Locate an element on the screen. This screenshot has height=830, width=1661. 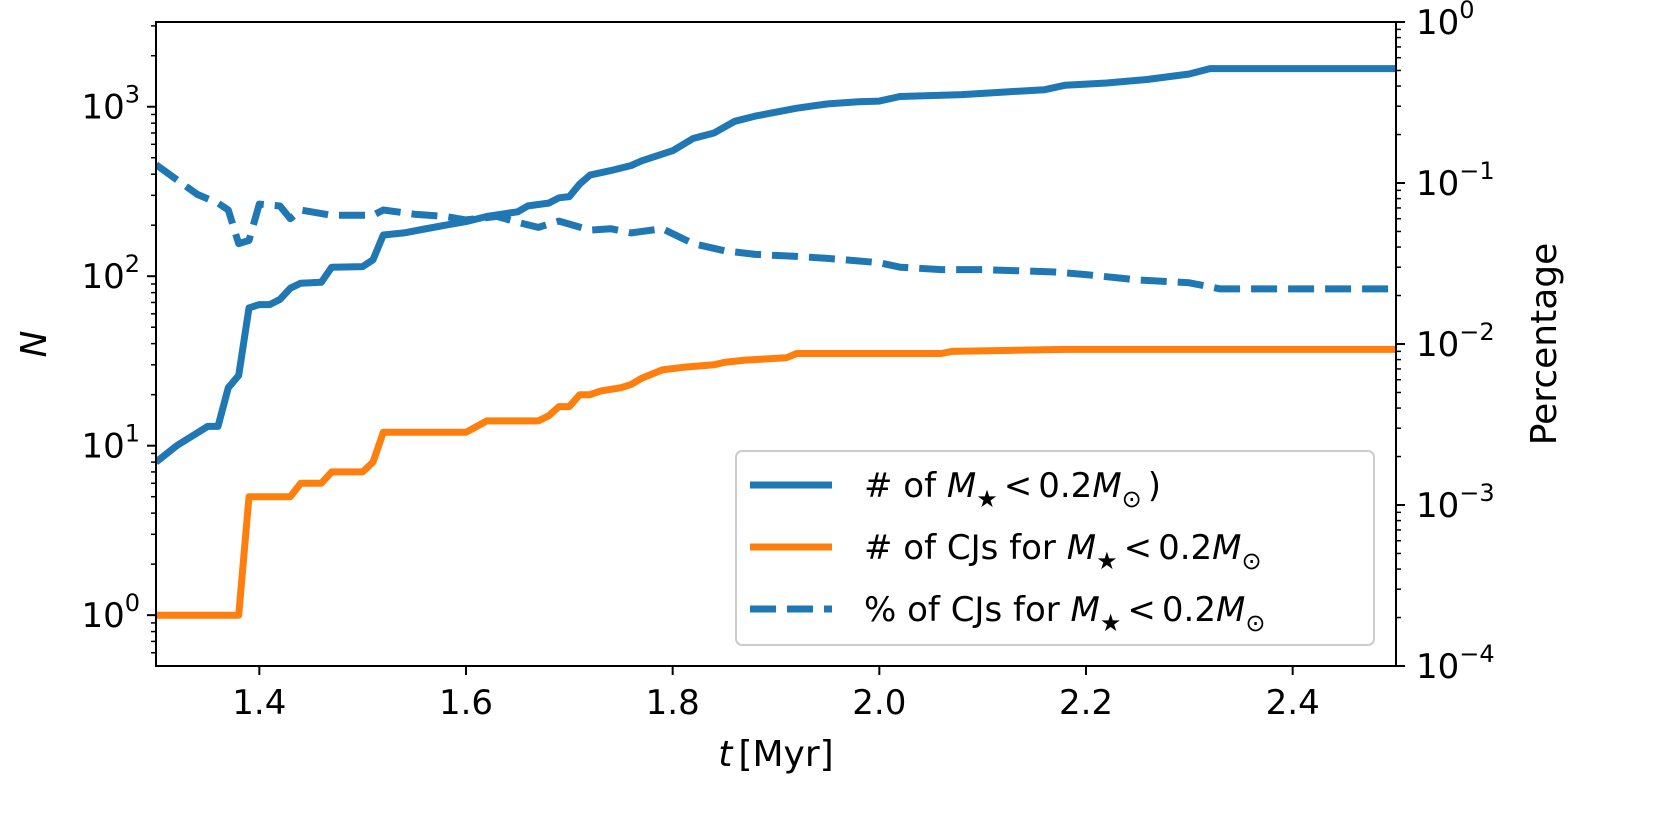
y-tick-label: 10¹ is located at coordinates (110, 443).